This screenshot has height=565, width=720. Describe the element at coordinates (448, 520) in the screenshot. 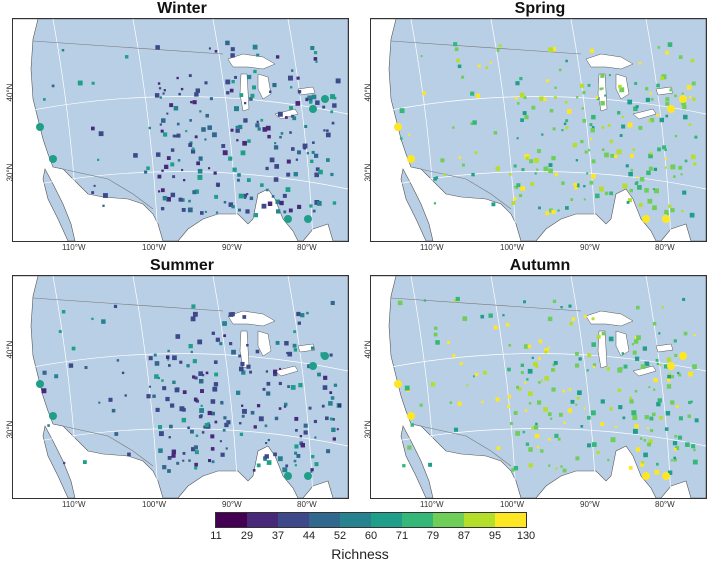

I see `colorbar-swatch` at that location.